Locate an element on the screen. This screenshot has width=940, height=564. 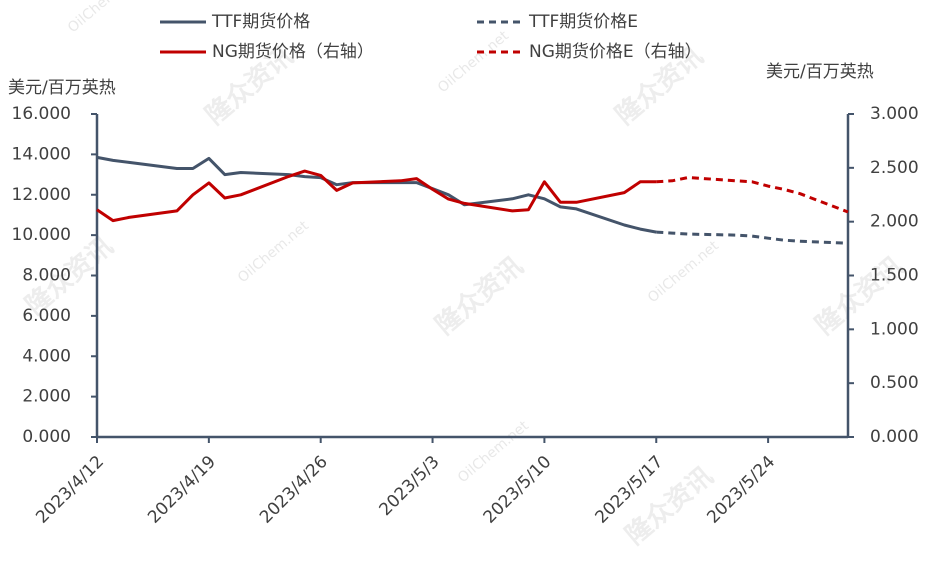
y-tick-label: 6.000 is located at coordinates (46, 316).